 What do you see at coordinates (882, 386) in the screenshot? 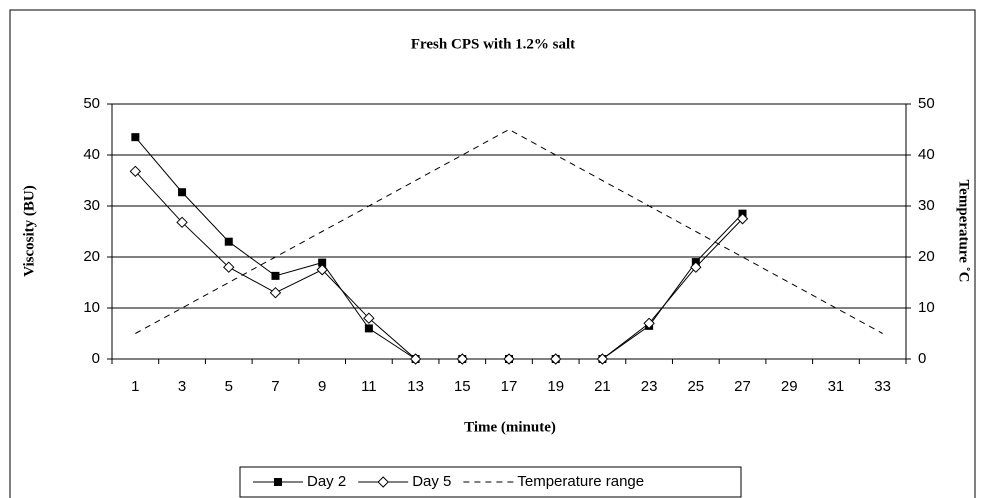
I see `x-tick-label: 33` at bounding box center [882, 386].